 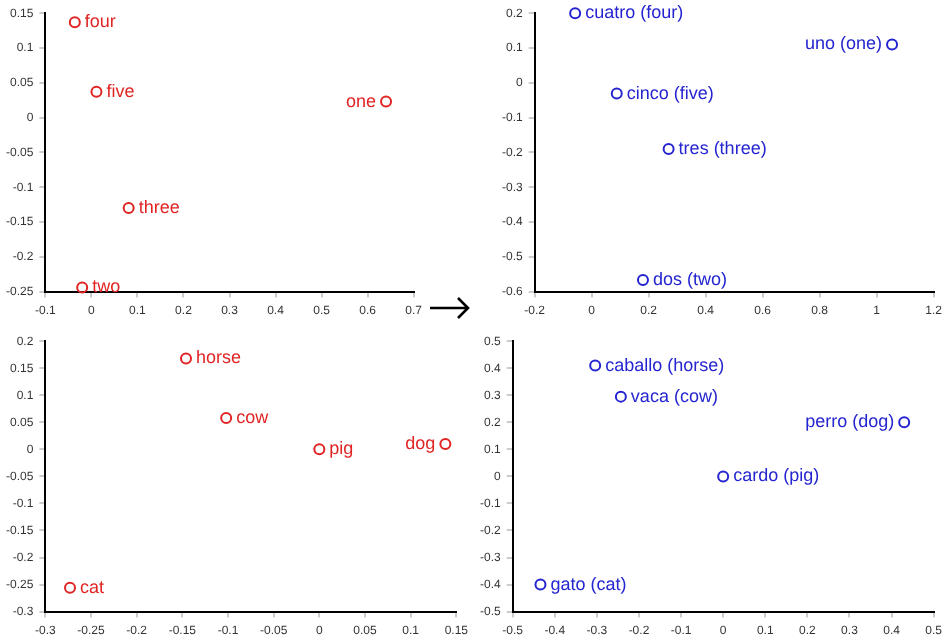 I want to click on annotation: four, so click(x=100, y=21).